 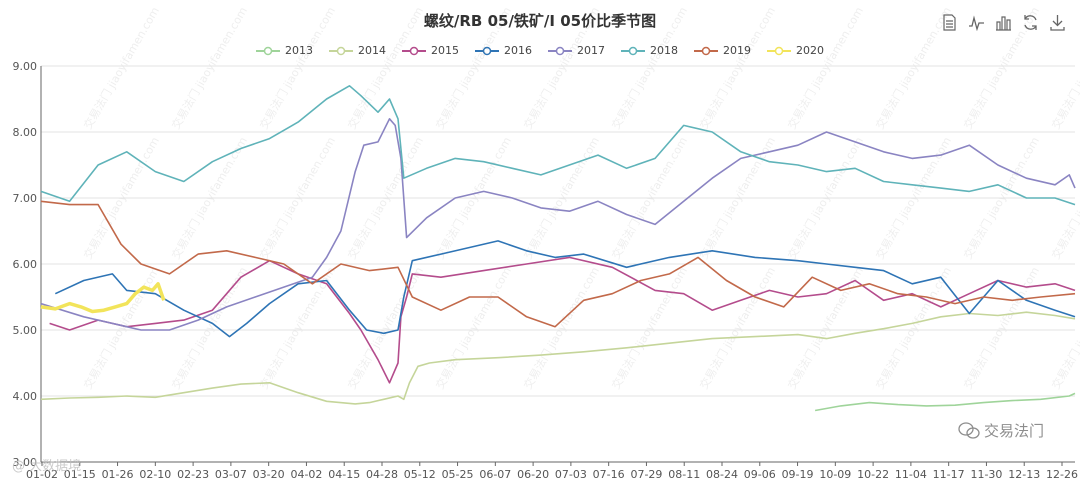 I want to click on x-tick-label: 10-22, so click(x=873, y=474).